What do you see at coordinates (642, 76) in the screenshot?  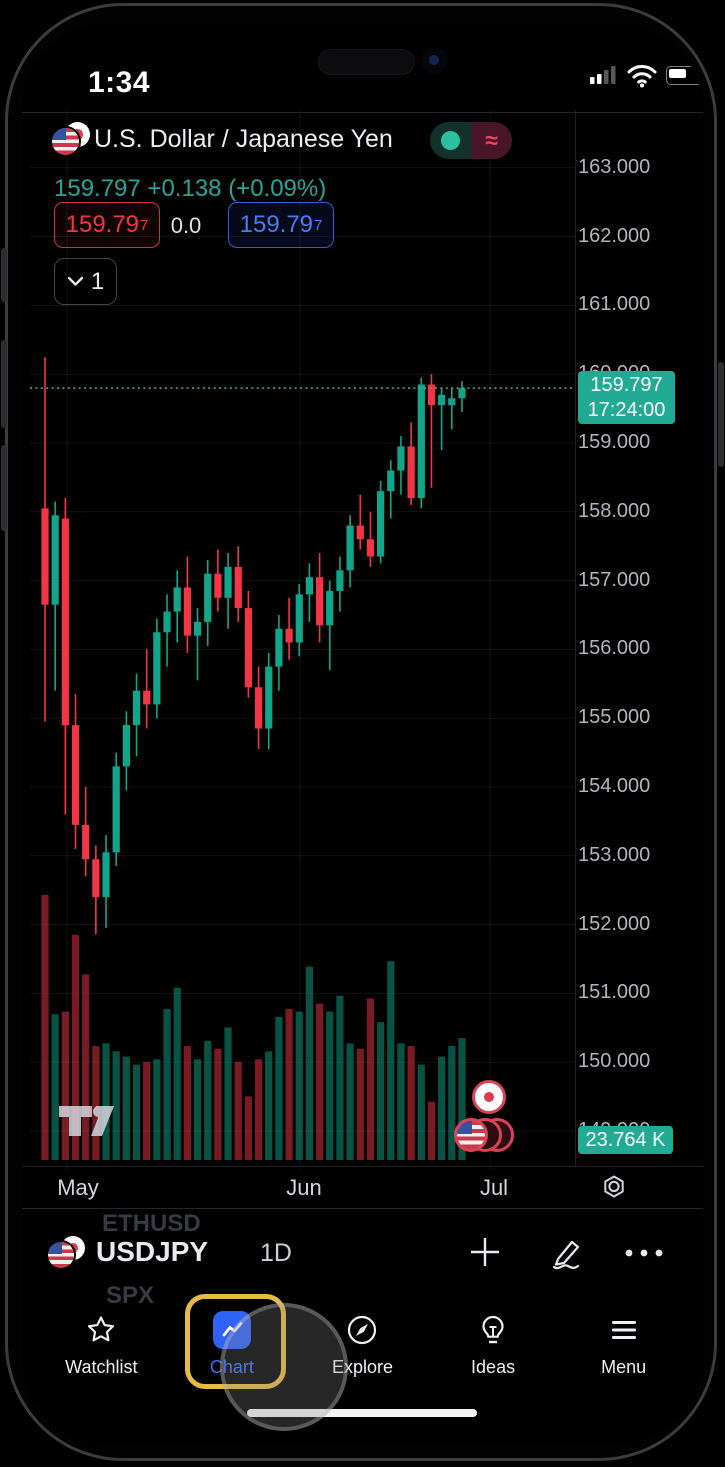 I see `wifi-icon` at bounding box center [642, 76].